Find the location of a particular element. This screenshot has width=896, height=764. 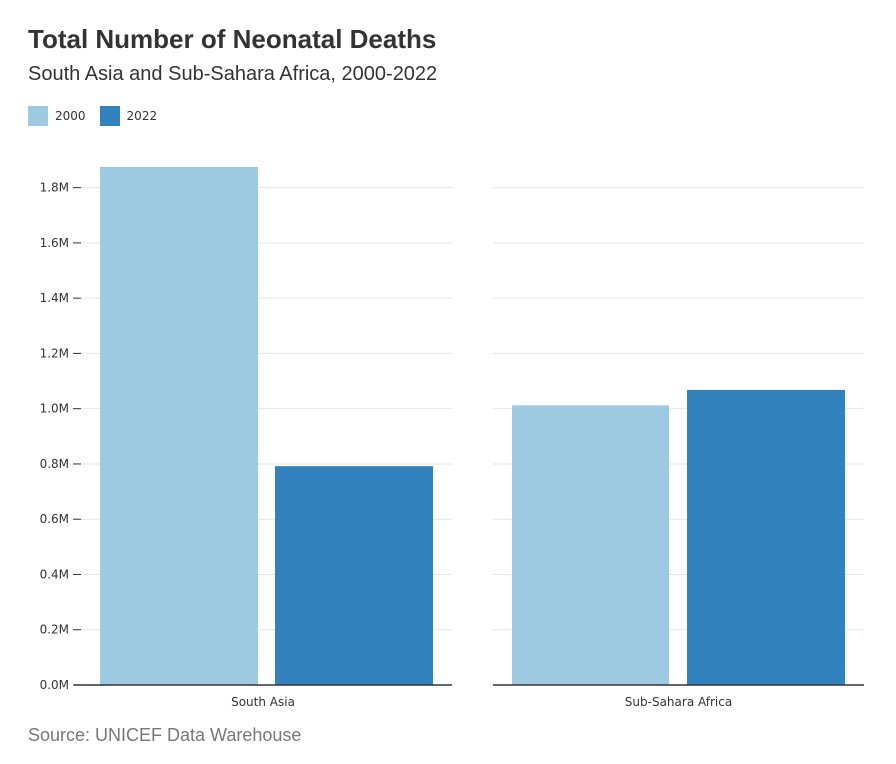

y-tick-label: 1.2M is located at coordinates (54, 353).